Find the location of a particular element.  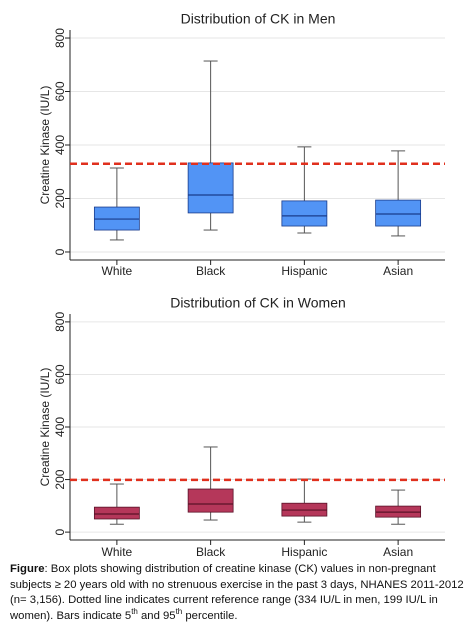

caption-text: percentile. is located at coordinates (210, 615).